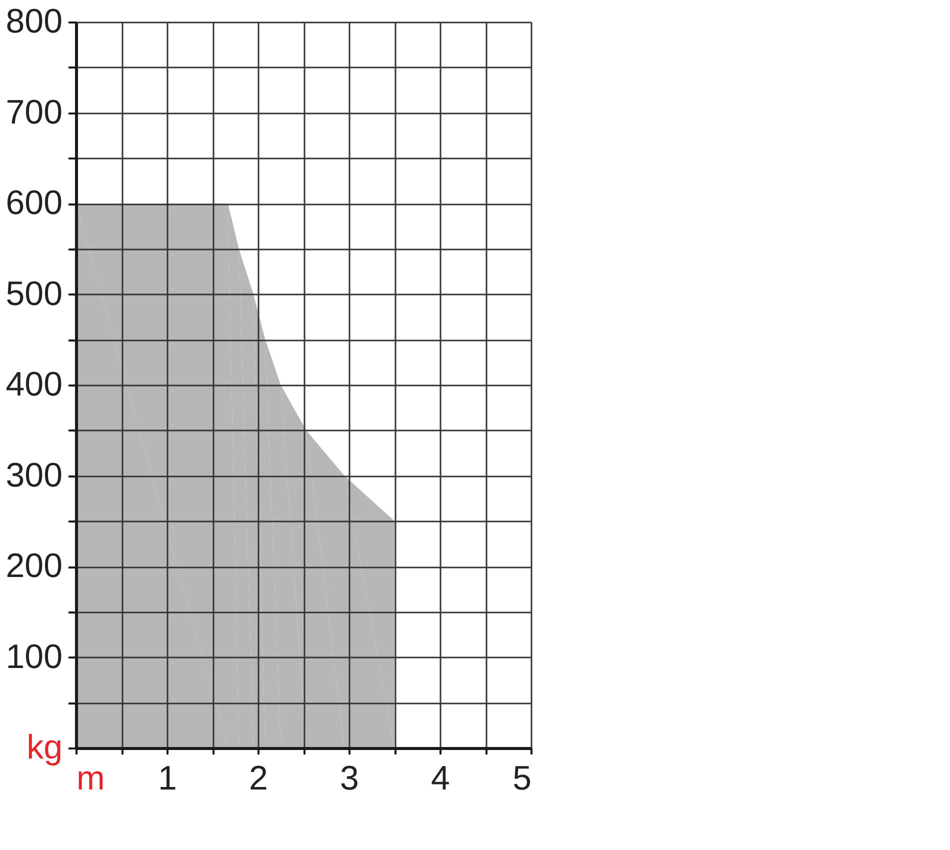 The height and width of the screenshot is (850, 950). Describe the element at coordinates (90, 779) in the screenshot. I see `x-tick-label: m` at that location.